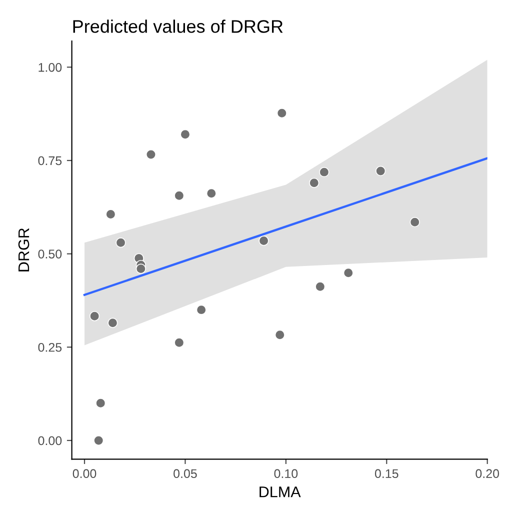 Image resolution: width=513 pixels, height=513 pixels. Describe the element at coordinates (50, 347) in the screenshot. I see `y-tick-label: 0.25` at that location.